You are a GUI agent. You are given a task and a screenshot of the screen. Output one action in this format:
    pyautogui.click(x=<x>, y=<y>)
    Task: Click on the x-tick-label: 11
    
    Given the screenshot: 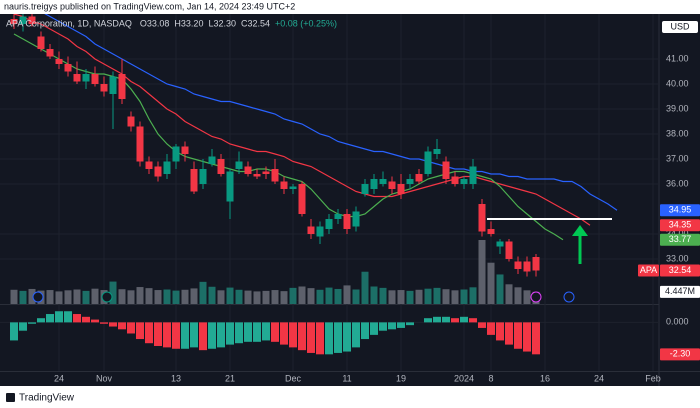 What is the action you would take?
    pyautogui.click(x=346, y=378)
    